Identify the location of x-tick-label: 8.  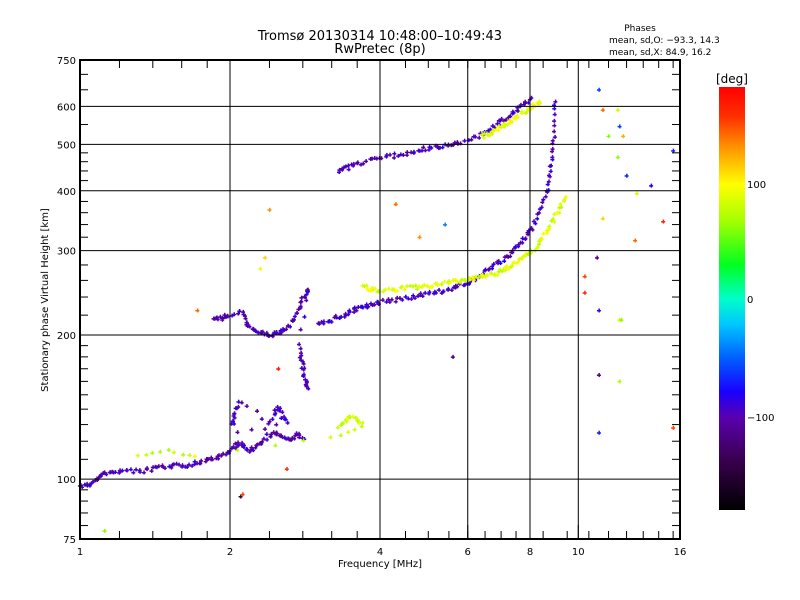
(530, 552).